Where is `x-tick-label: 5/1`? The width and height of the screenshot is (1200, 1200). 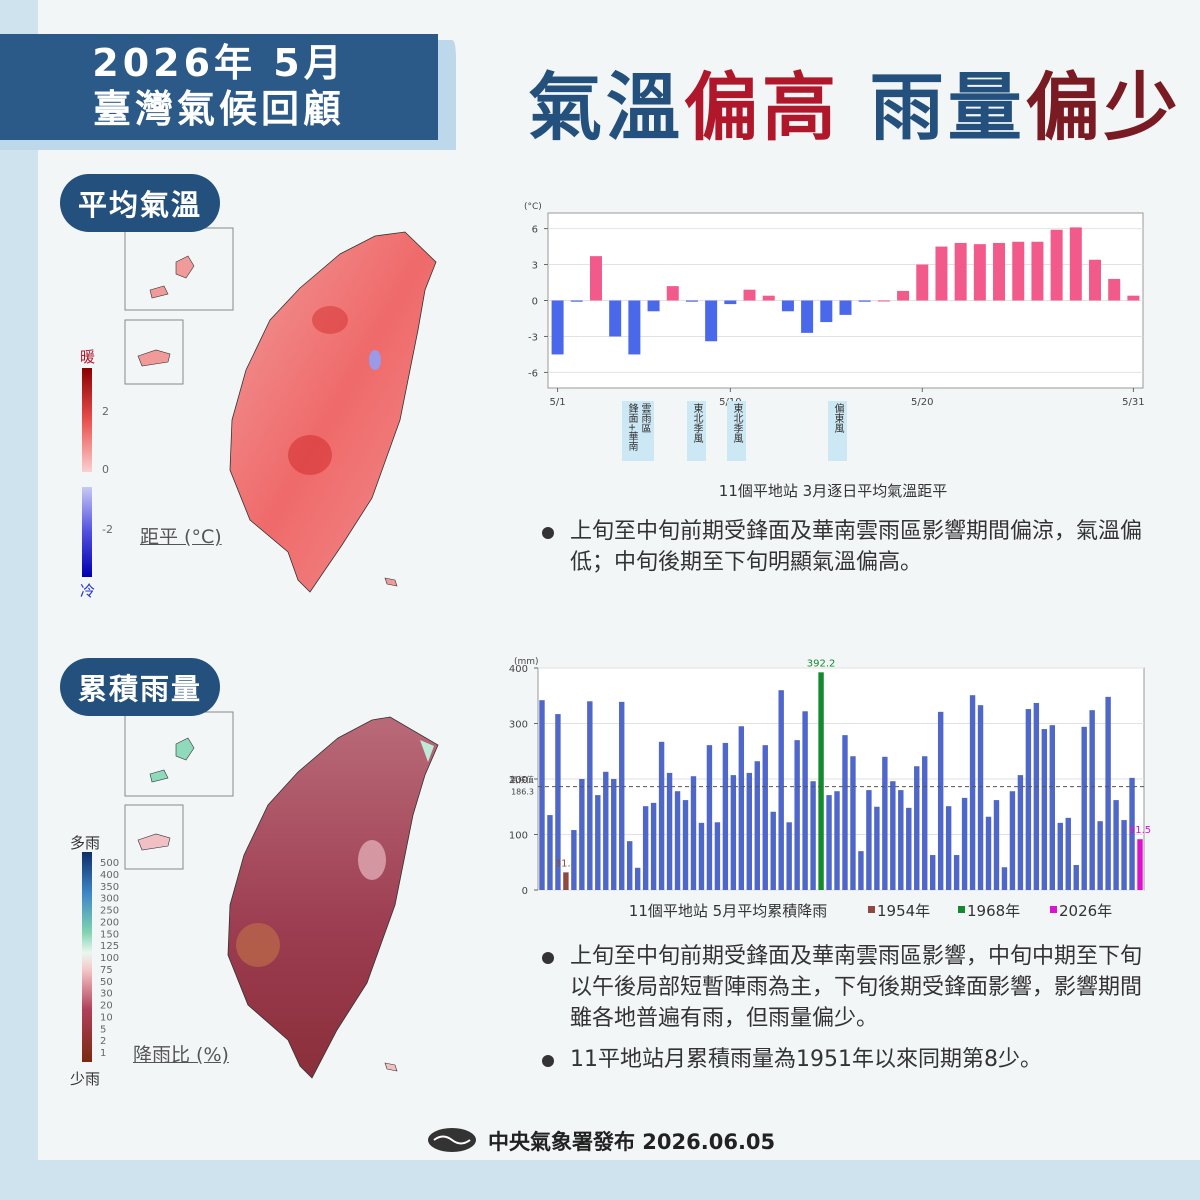 x-tick-label: 5/1 is located at coordinates (558, 402).